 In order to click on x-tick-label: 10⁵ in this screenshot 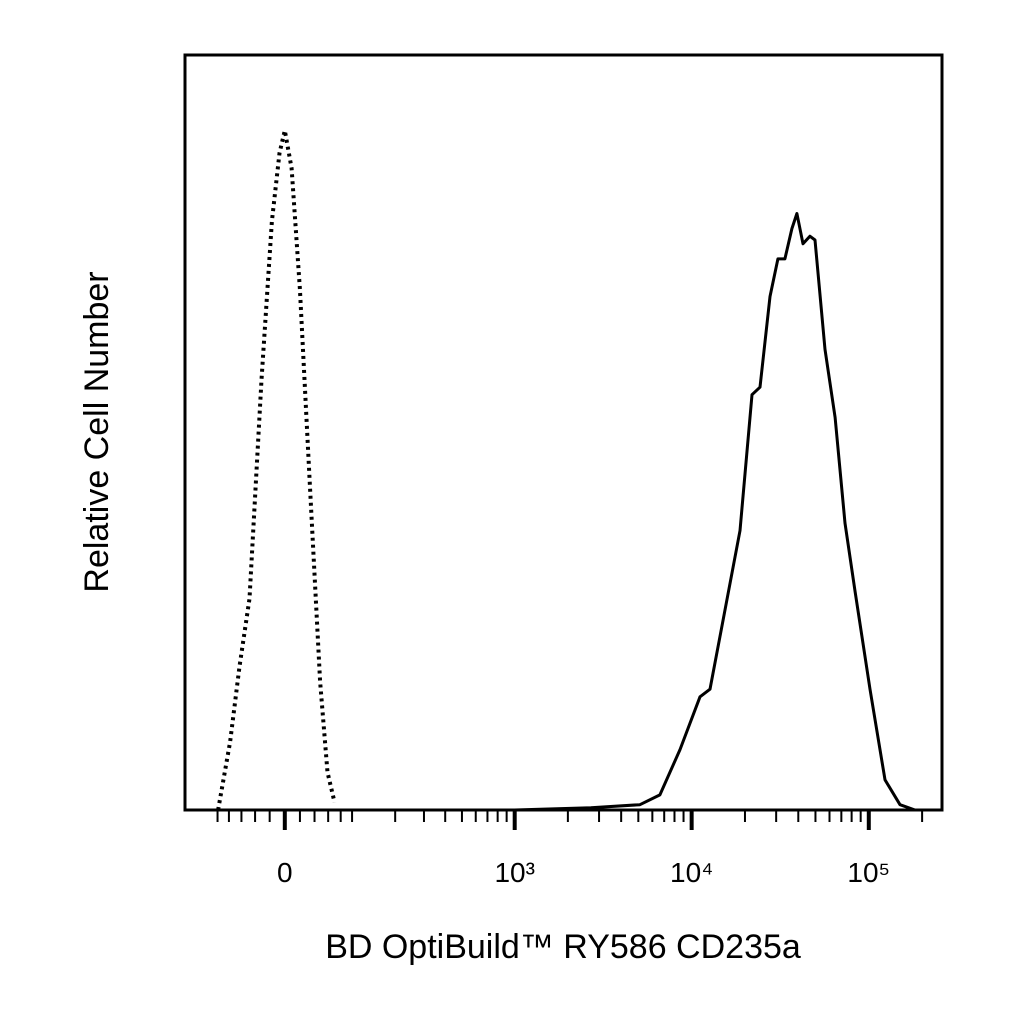, I will do `click(868, 872)`.